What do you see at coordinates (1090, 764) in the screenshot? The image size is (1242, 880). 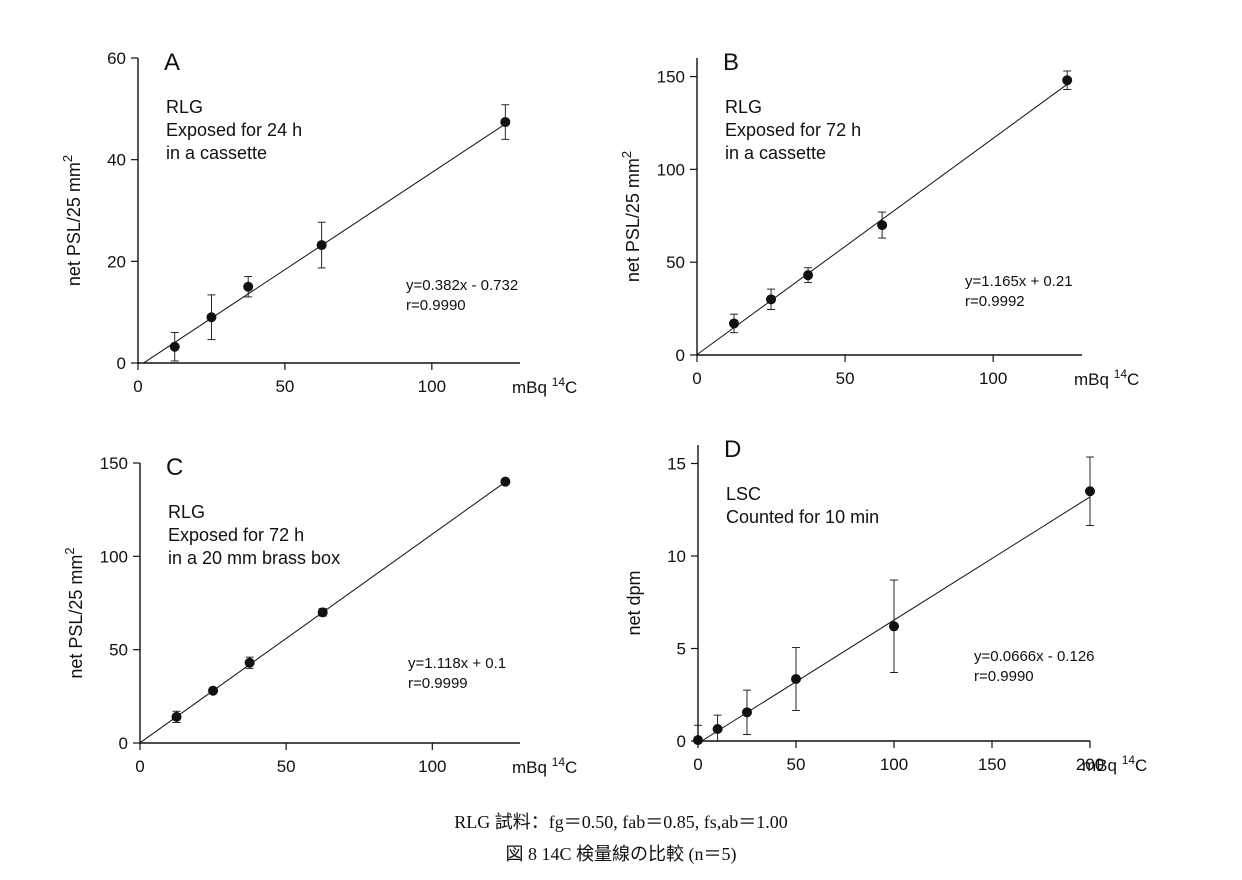 I see `x-tick-label: 200` at bounding box center [1090, 764].